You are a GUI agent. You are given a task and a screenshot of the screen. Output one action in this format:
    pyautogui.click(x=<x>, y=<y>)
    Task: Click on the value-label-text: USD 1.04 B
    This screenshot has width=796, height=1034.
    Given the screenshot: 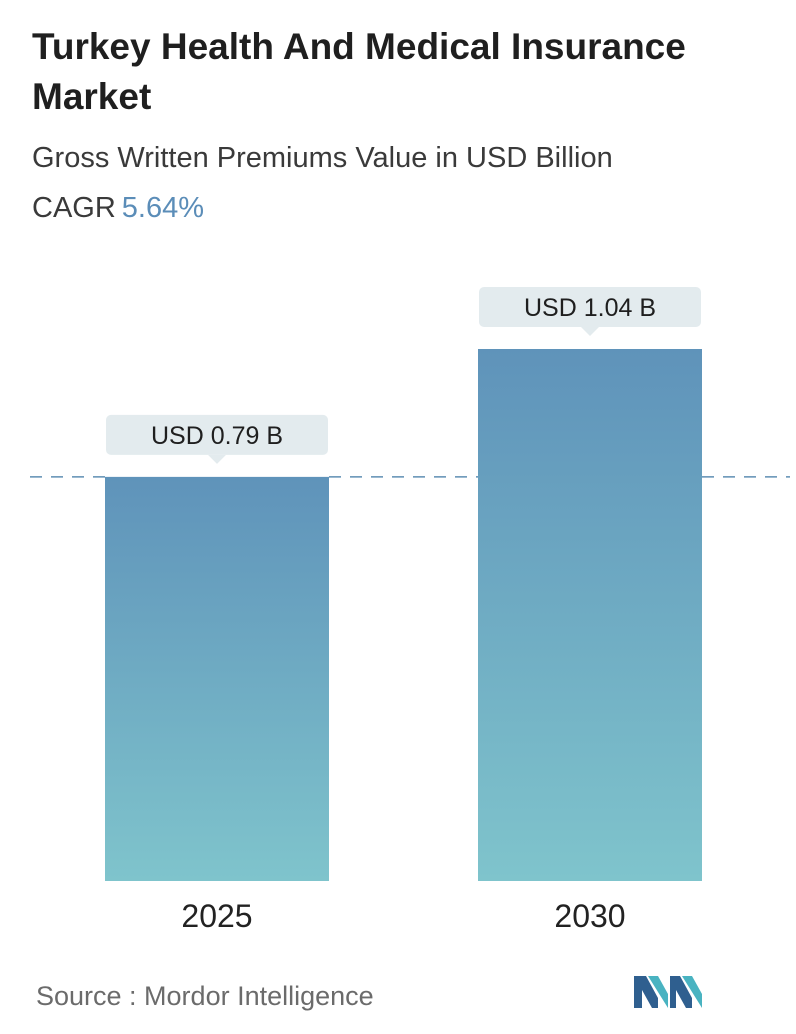 What is the action you would take?
    pyautogui.click(x=590, y=308)
    